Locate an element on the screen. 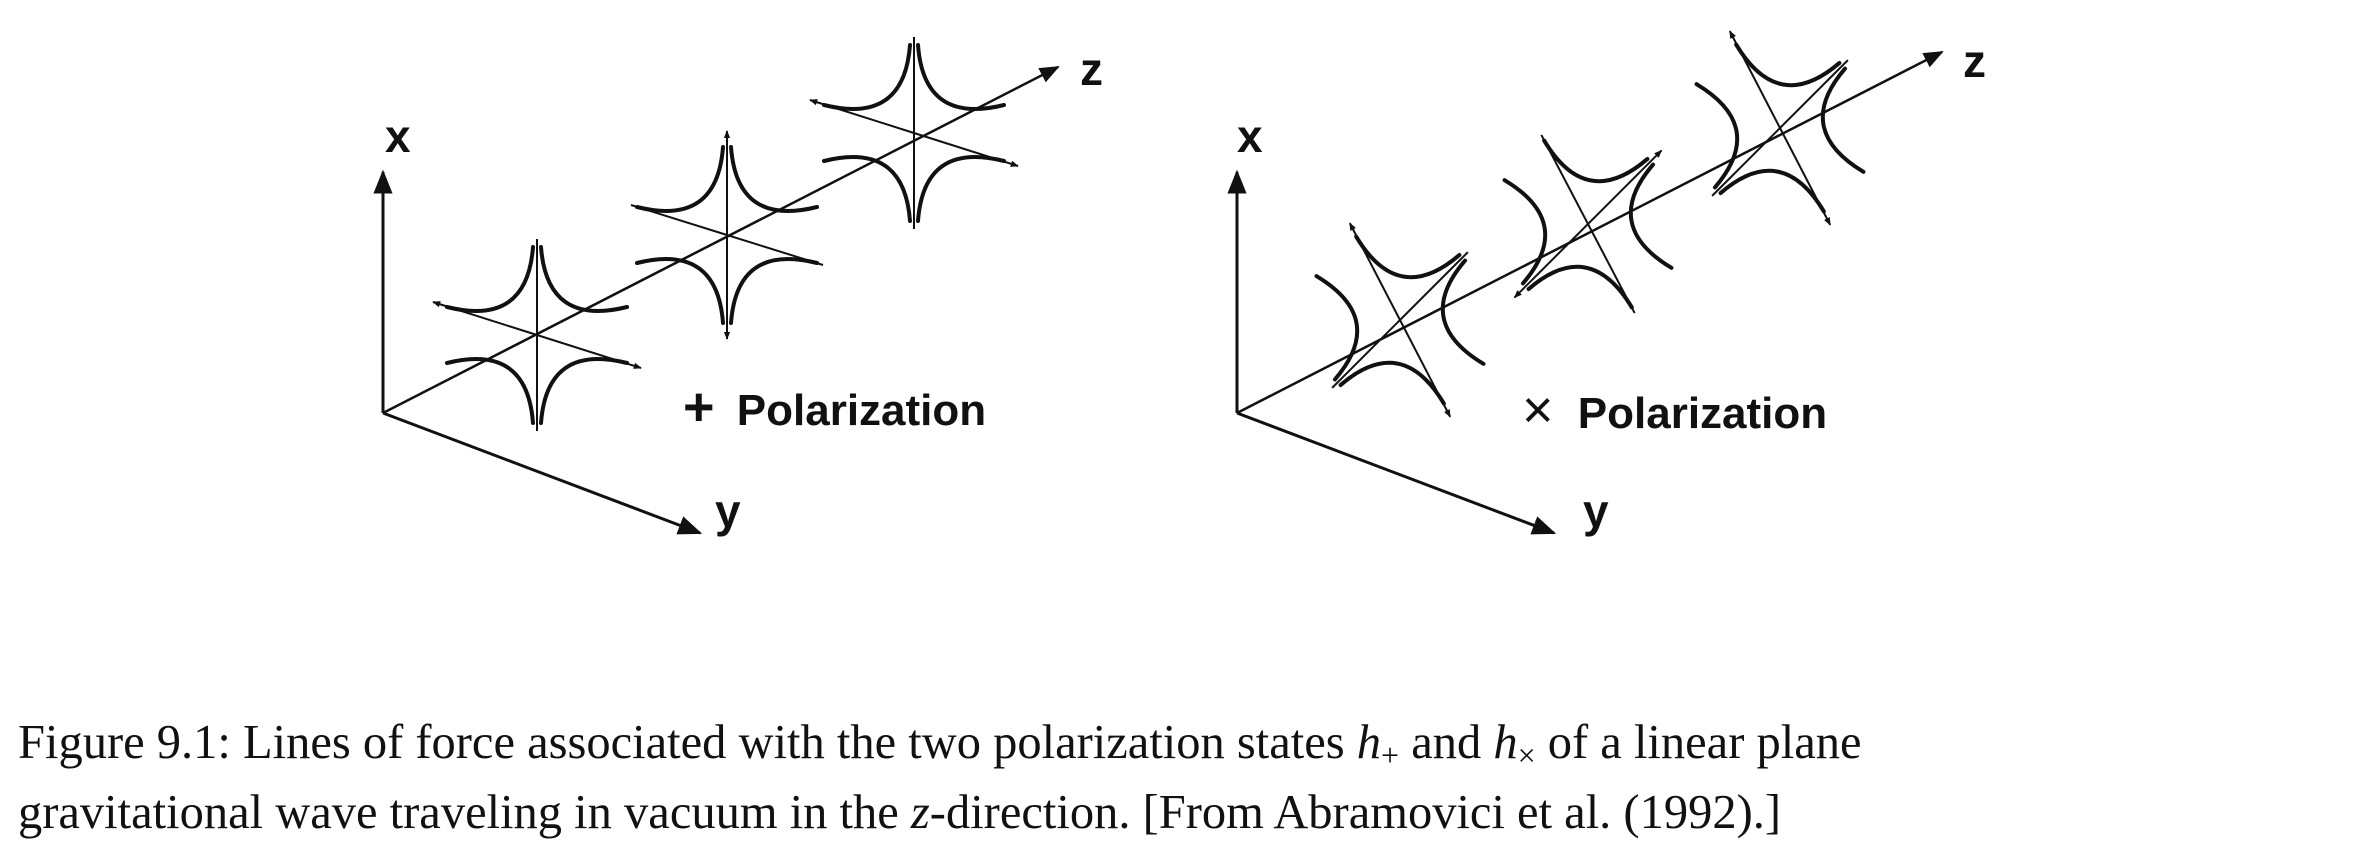  cross-symbol: × is located at coordinates (1538, 410).